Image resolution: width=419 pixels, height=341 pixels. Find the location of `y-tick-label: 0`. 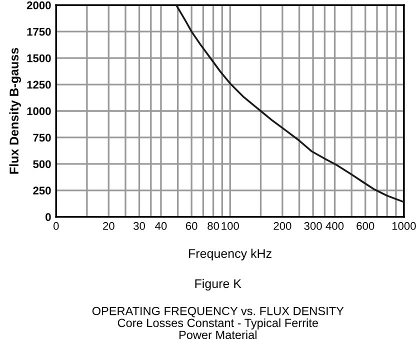

y-tick-label: 0 is located at coordinates (48, 217).